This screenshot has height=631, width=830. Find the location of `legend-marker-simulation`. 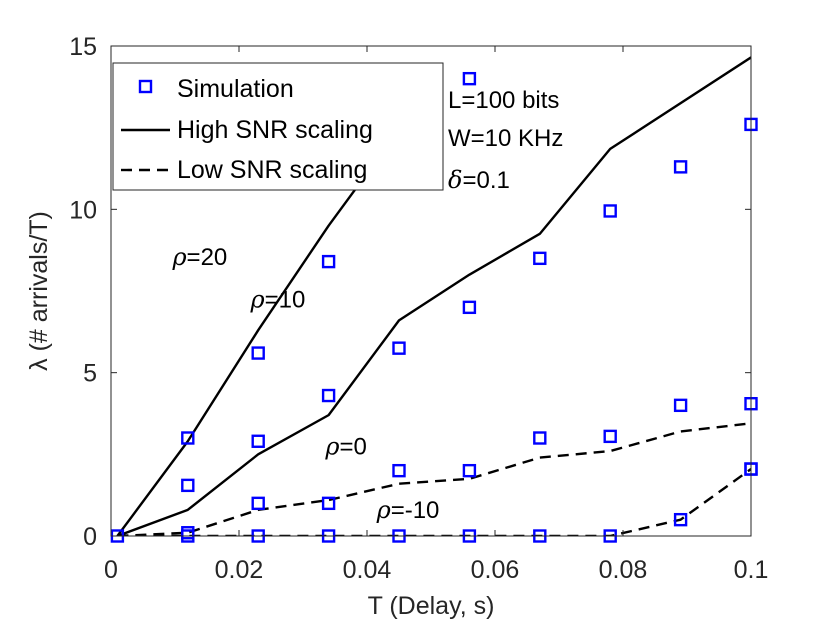

legend-marker-simulation is located at coordinates (145, 86).